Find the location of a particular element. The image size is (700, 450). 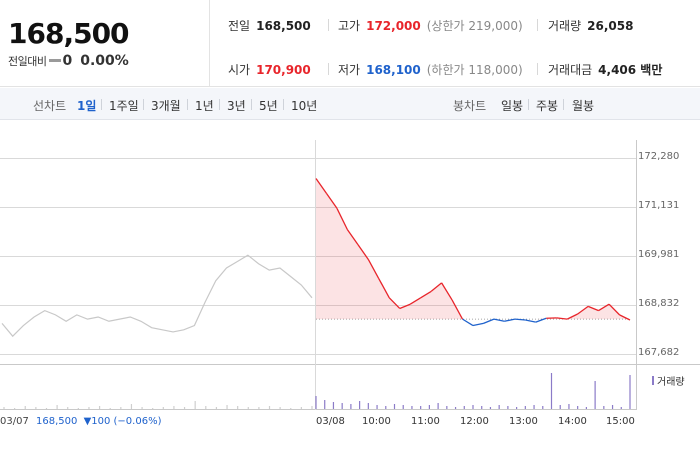

period-3m: 3개월 is located at coordinates (166, 106).